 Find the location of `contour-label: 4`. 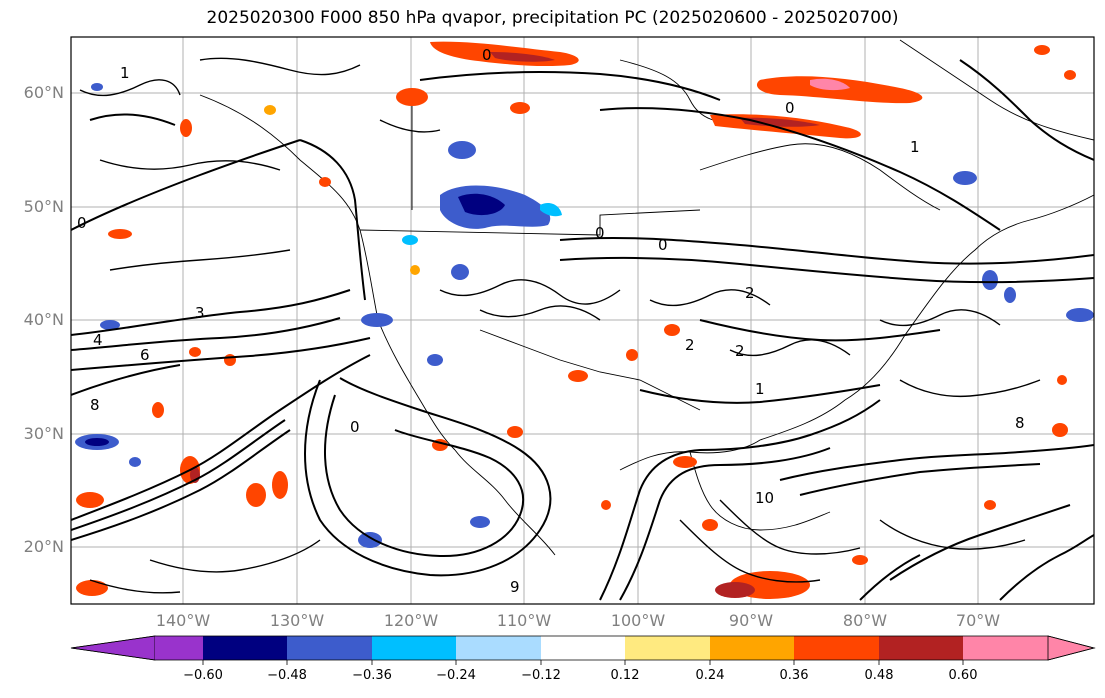

contour-label: 4 is located at coordinates (98, 340).